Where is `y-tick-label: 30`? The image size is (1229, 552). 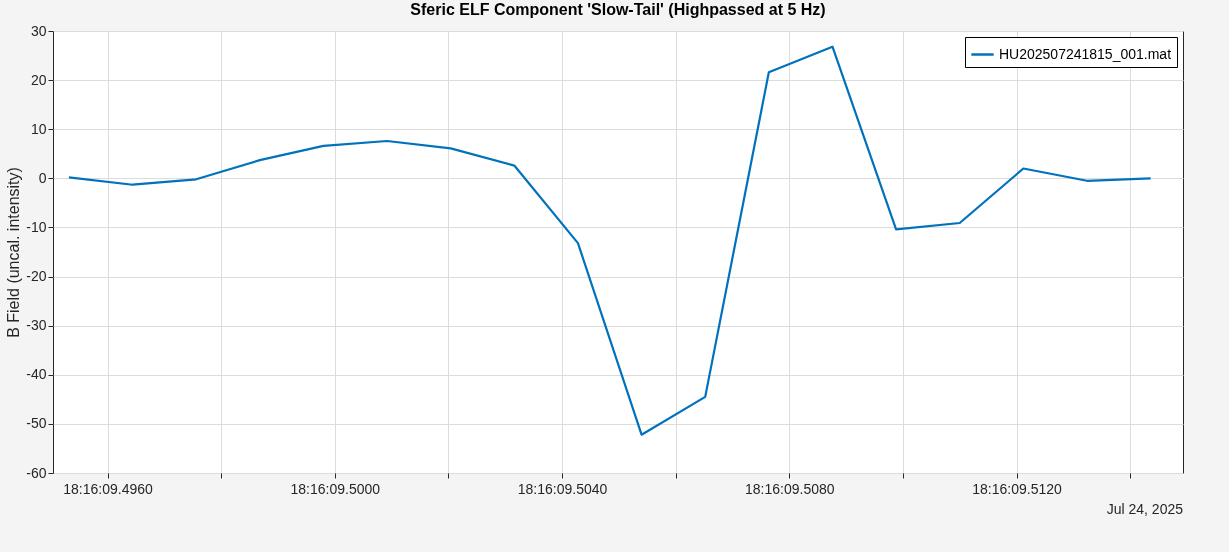
y-tick-label: 30 is located at coordinates (38, 30).